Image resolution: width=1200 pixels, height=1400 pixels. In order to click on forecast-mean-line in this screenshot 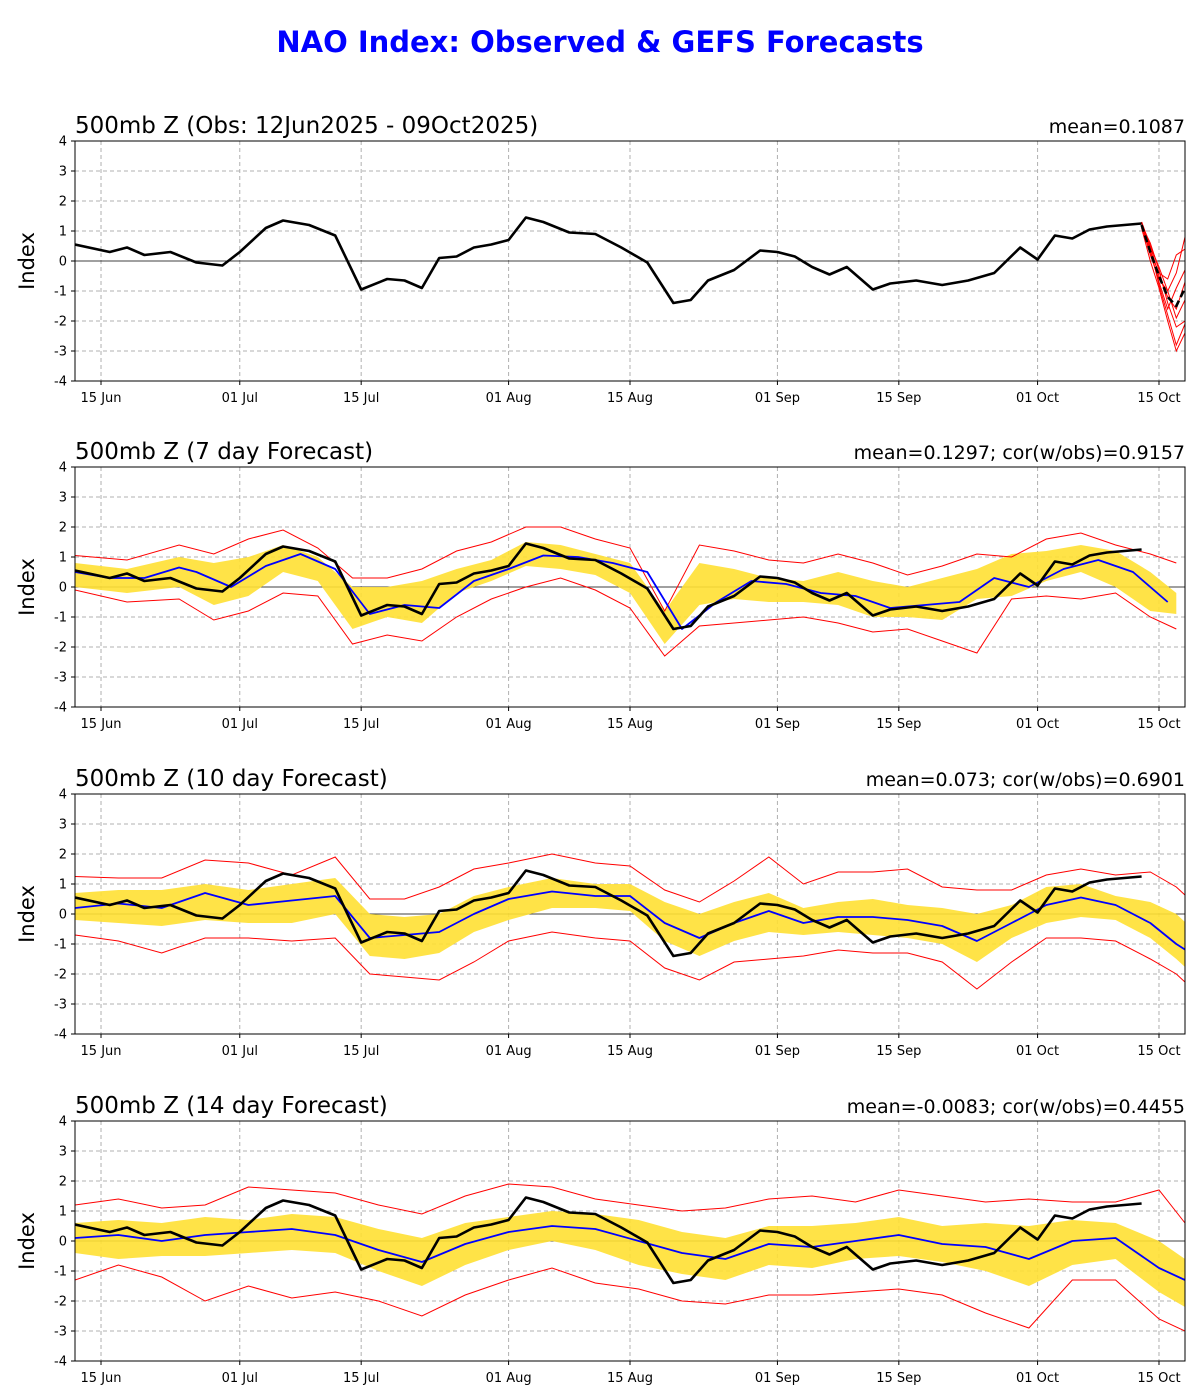, I will do `click(1162, 266)`.